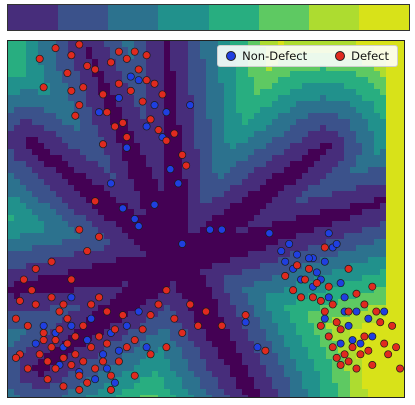  What do you see at coordinates (340, 283) in the screenshot?
I see `non-defect-point` at bounding box center [340, 283].